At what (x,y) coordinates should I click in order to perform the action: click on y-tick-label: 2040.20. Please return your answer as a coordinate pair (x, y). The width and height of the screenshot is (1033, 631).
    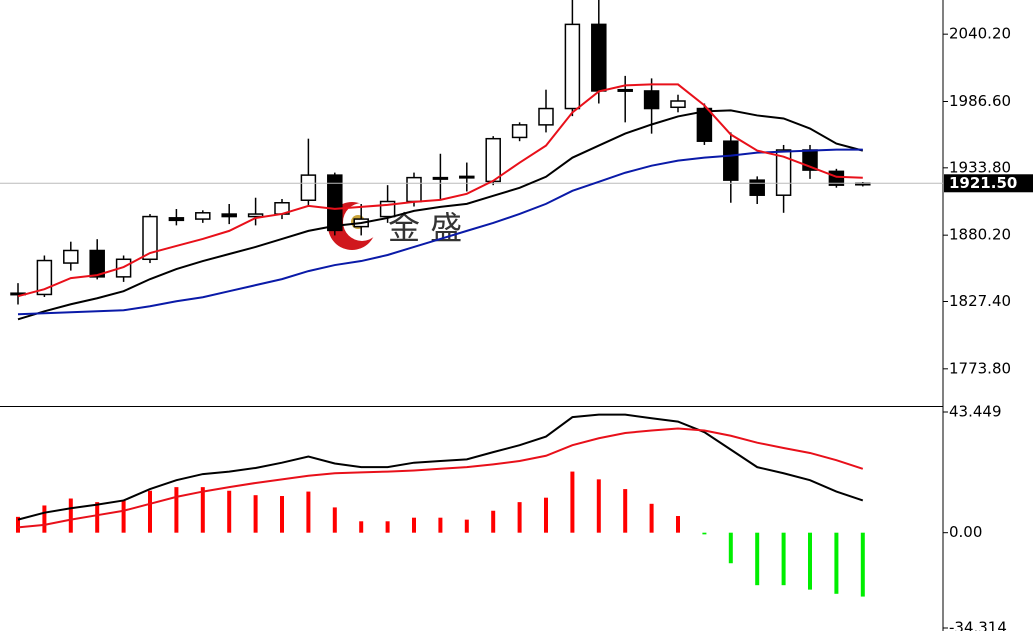
    Looking at the image, I should click on (980, 34).